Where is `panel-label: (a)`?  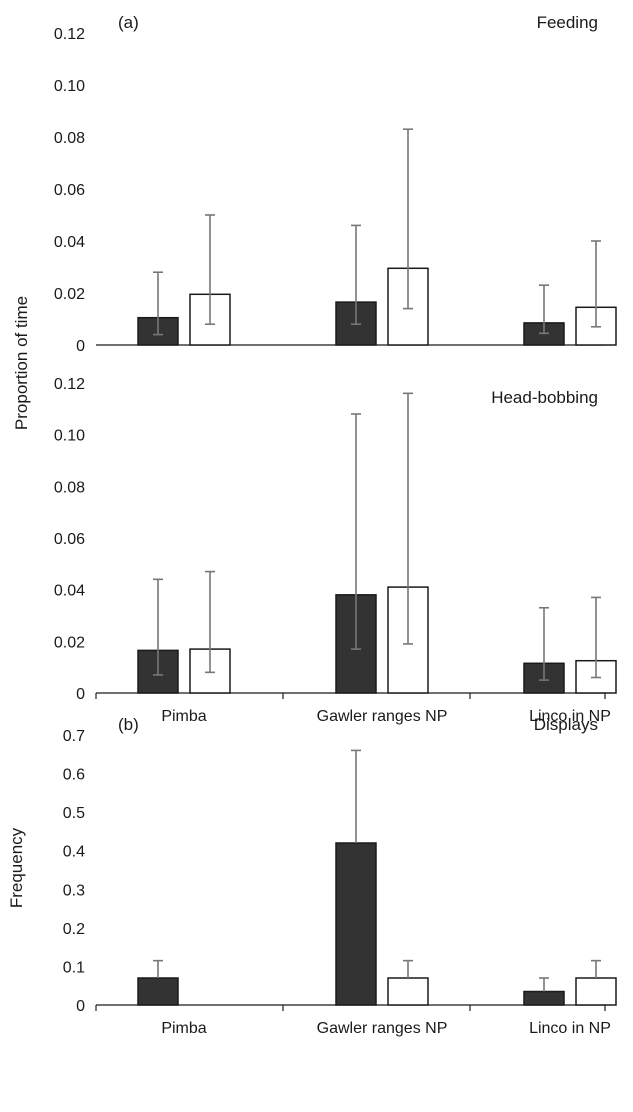
panel-label: (a) is located at coordinates (128, 22).